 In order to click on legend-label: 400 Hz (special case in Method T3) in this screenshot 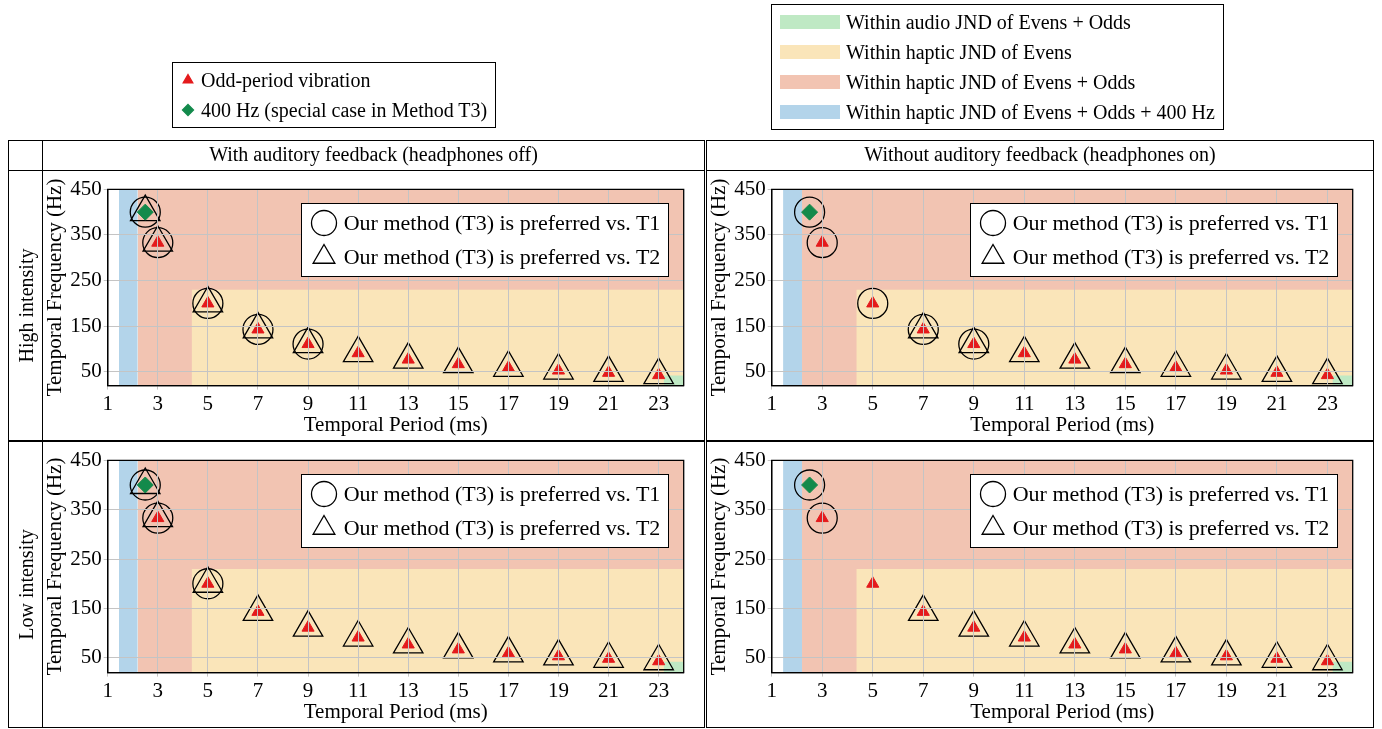, I will do `click(344, 111)`.